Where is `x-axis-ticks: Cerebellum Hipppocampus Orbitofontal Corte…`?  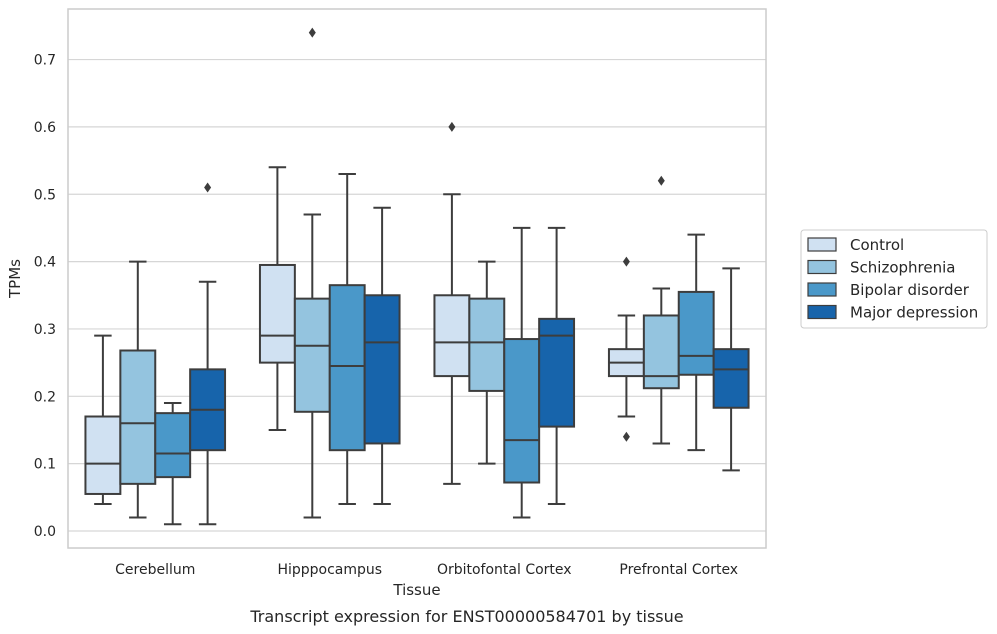 x-axis-ticks: Cerebellum Hipppocampus Orbitofontal Corte… is located at coordinates (426, 570).